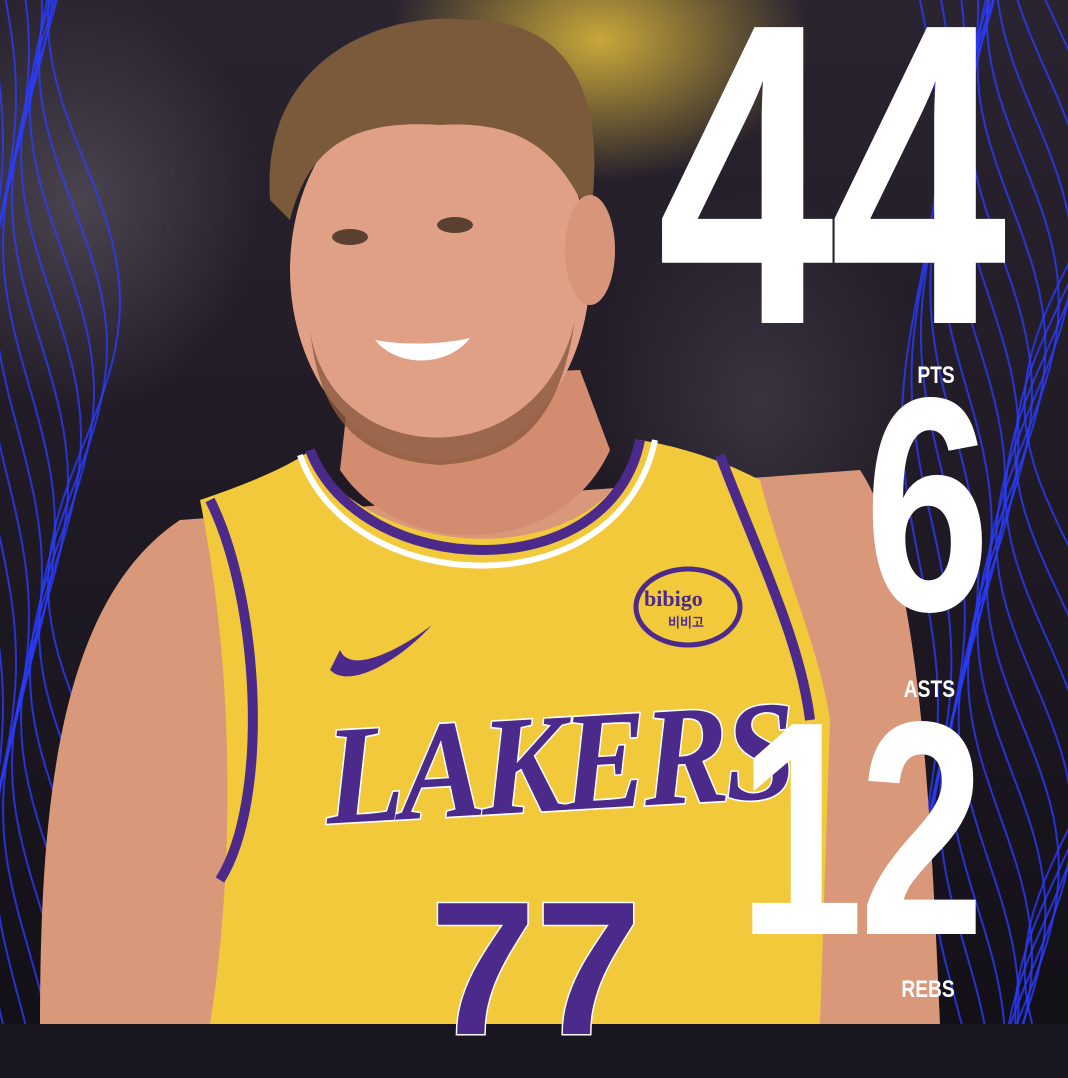 This screenshot has width=1068, height=1078. I want to click on assists-value: 6, so click(927, 504).